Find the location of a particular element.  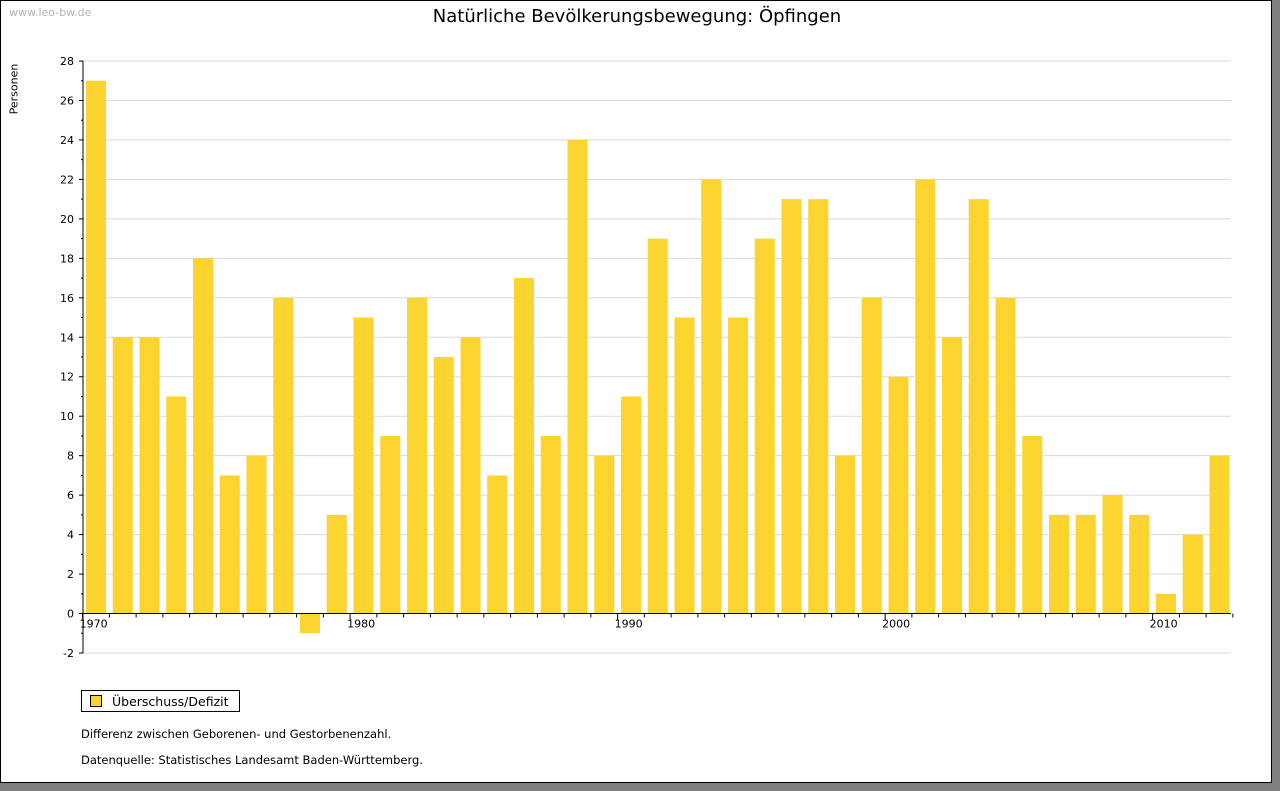

y-tick-label: 24 is located at coordinates (67, 140).